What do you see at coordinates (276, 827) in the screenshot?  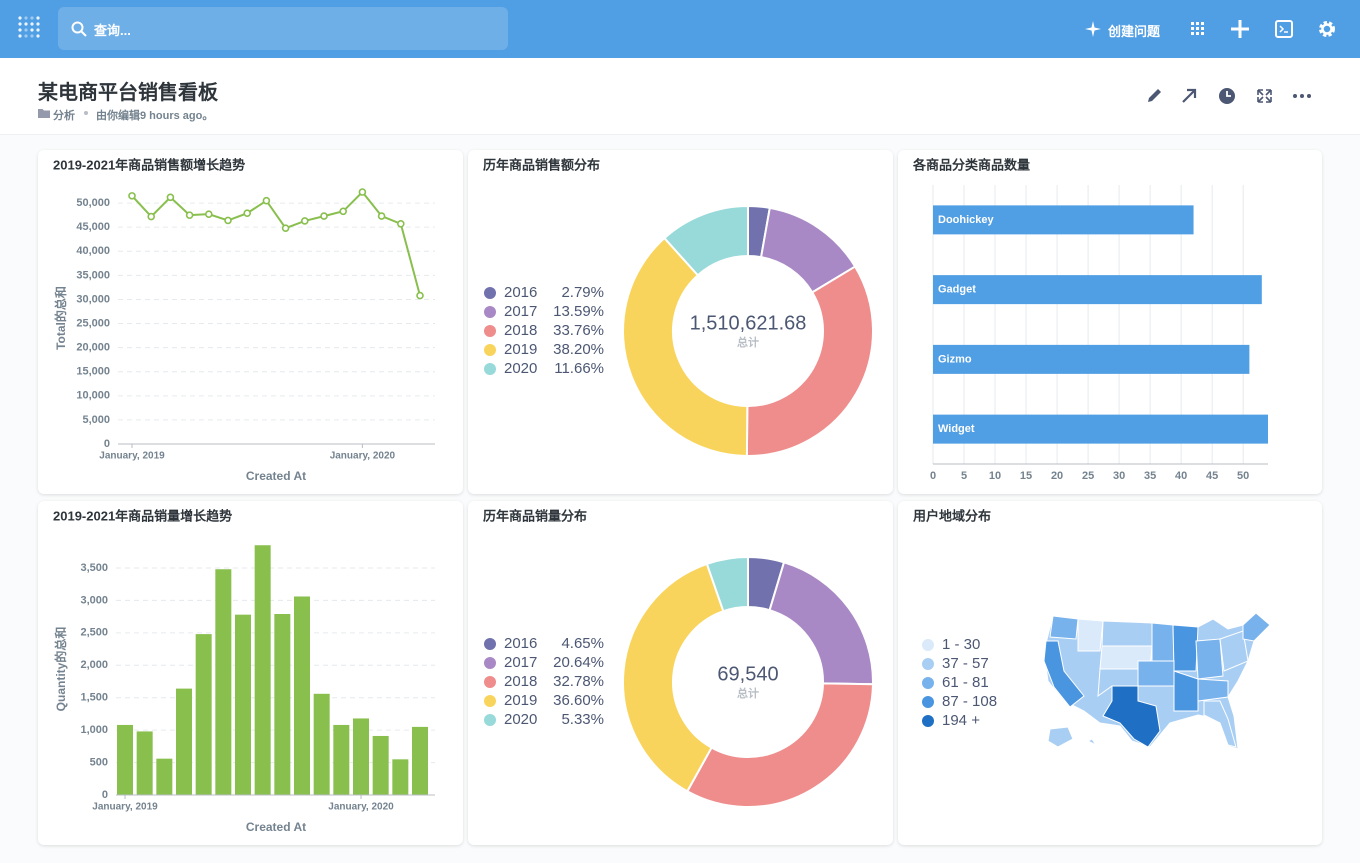 I see `x-axis-label: Created At` at bounding box center [276, 827].